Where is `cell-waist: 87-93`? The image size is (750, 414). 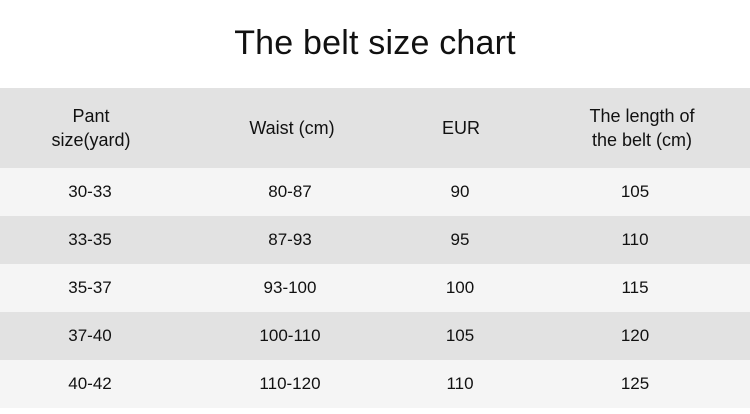 cell-waist: 87-93 is located at coordinates (290, 239).